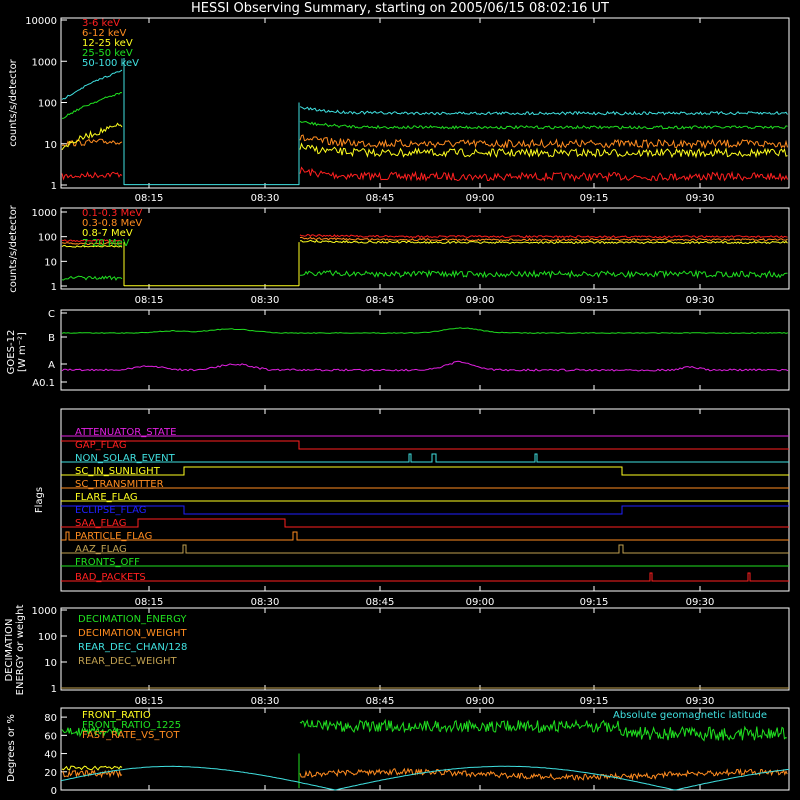 Image resolution: width=800 pixels, height=800 pixels. I want to click on flag-label: SC_IN_SUNLIGHT, so click(118, 471).